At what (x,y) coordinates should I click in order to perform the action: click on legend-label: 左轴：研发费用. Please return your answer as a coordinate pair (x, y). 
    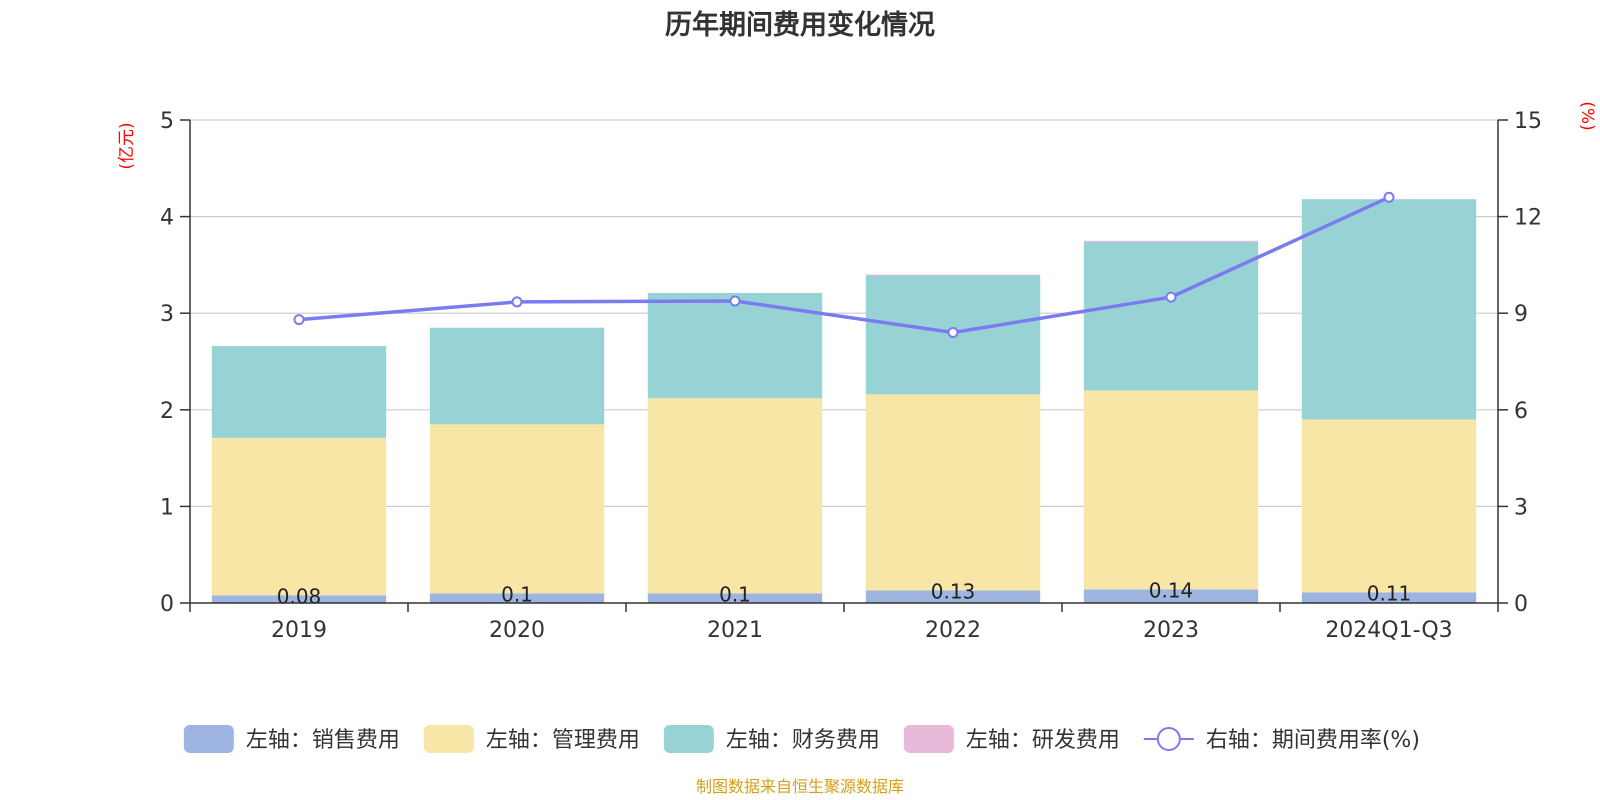
    Looking at the image, I should click on (1043, 740).